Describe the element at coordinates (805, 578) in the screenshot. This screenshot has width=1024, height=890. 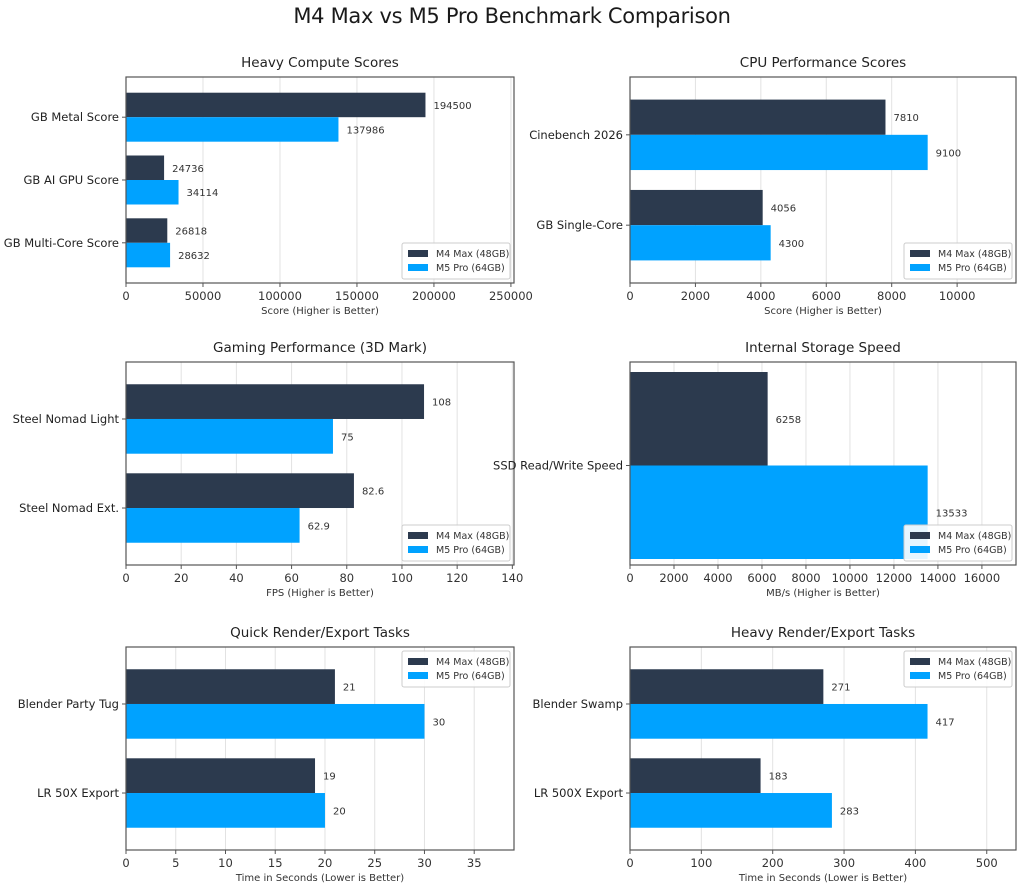
I see `x-tick-label: 8000` at that location.